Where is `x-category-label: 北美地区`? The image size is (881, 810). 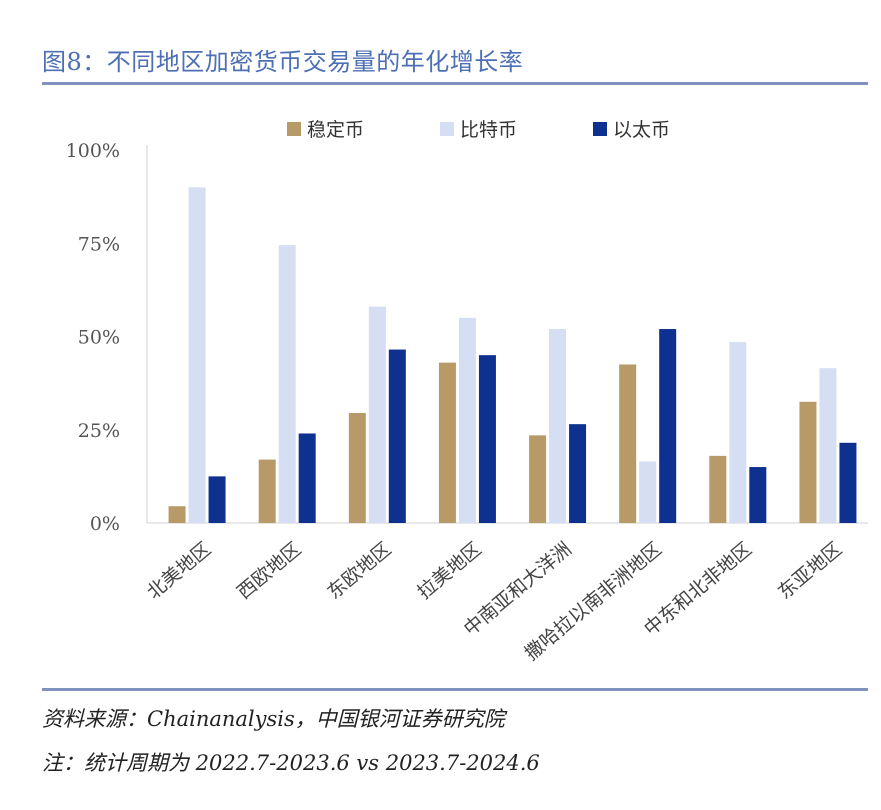 x-category-label: 北美地区 is located at coordinates (179, 571).